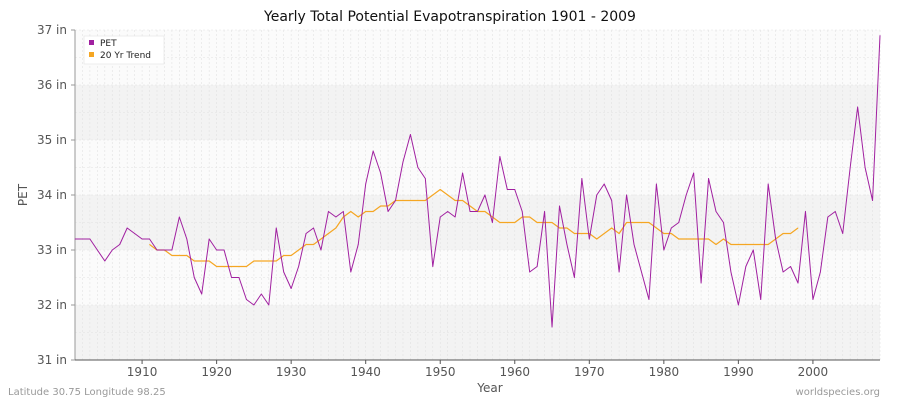 Image resolution: width=900 pixels, height=400 pixels. I want to click on x-tick-label-1970: 1970, so click(589, 372).